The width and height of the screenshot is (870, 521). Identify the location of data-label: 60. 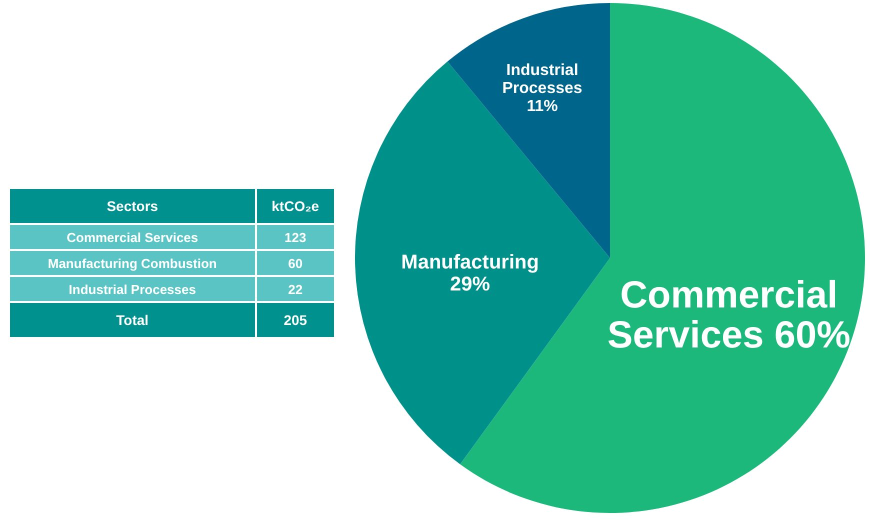
(295, 263).